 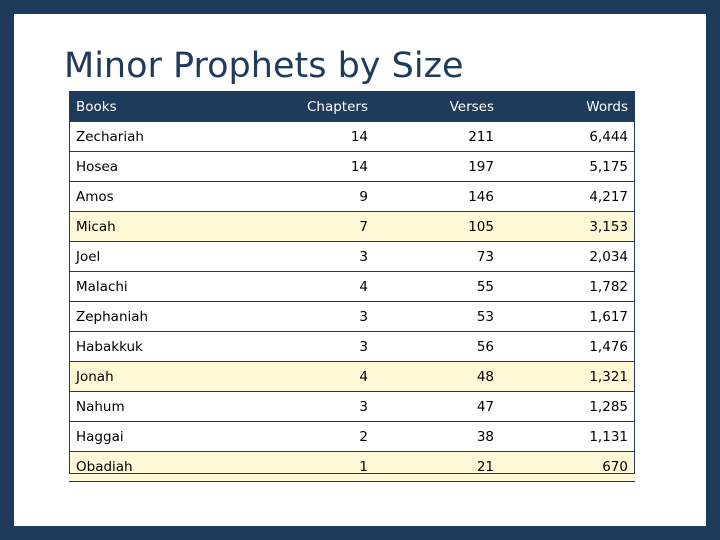 I want to click on book-name-cell: Zephaniah, so click(x=159, y=316).